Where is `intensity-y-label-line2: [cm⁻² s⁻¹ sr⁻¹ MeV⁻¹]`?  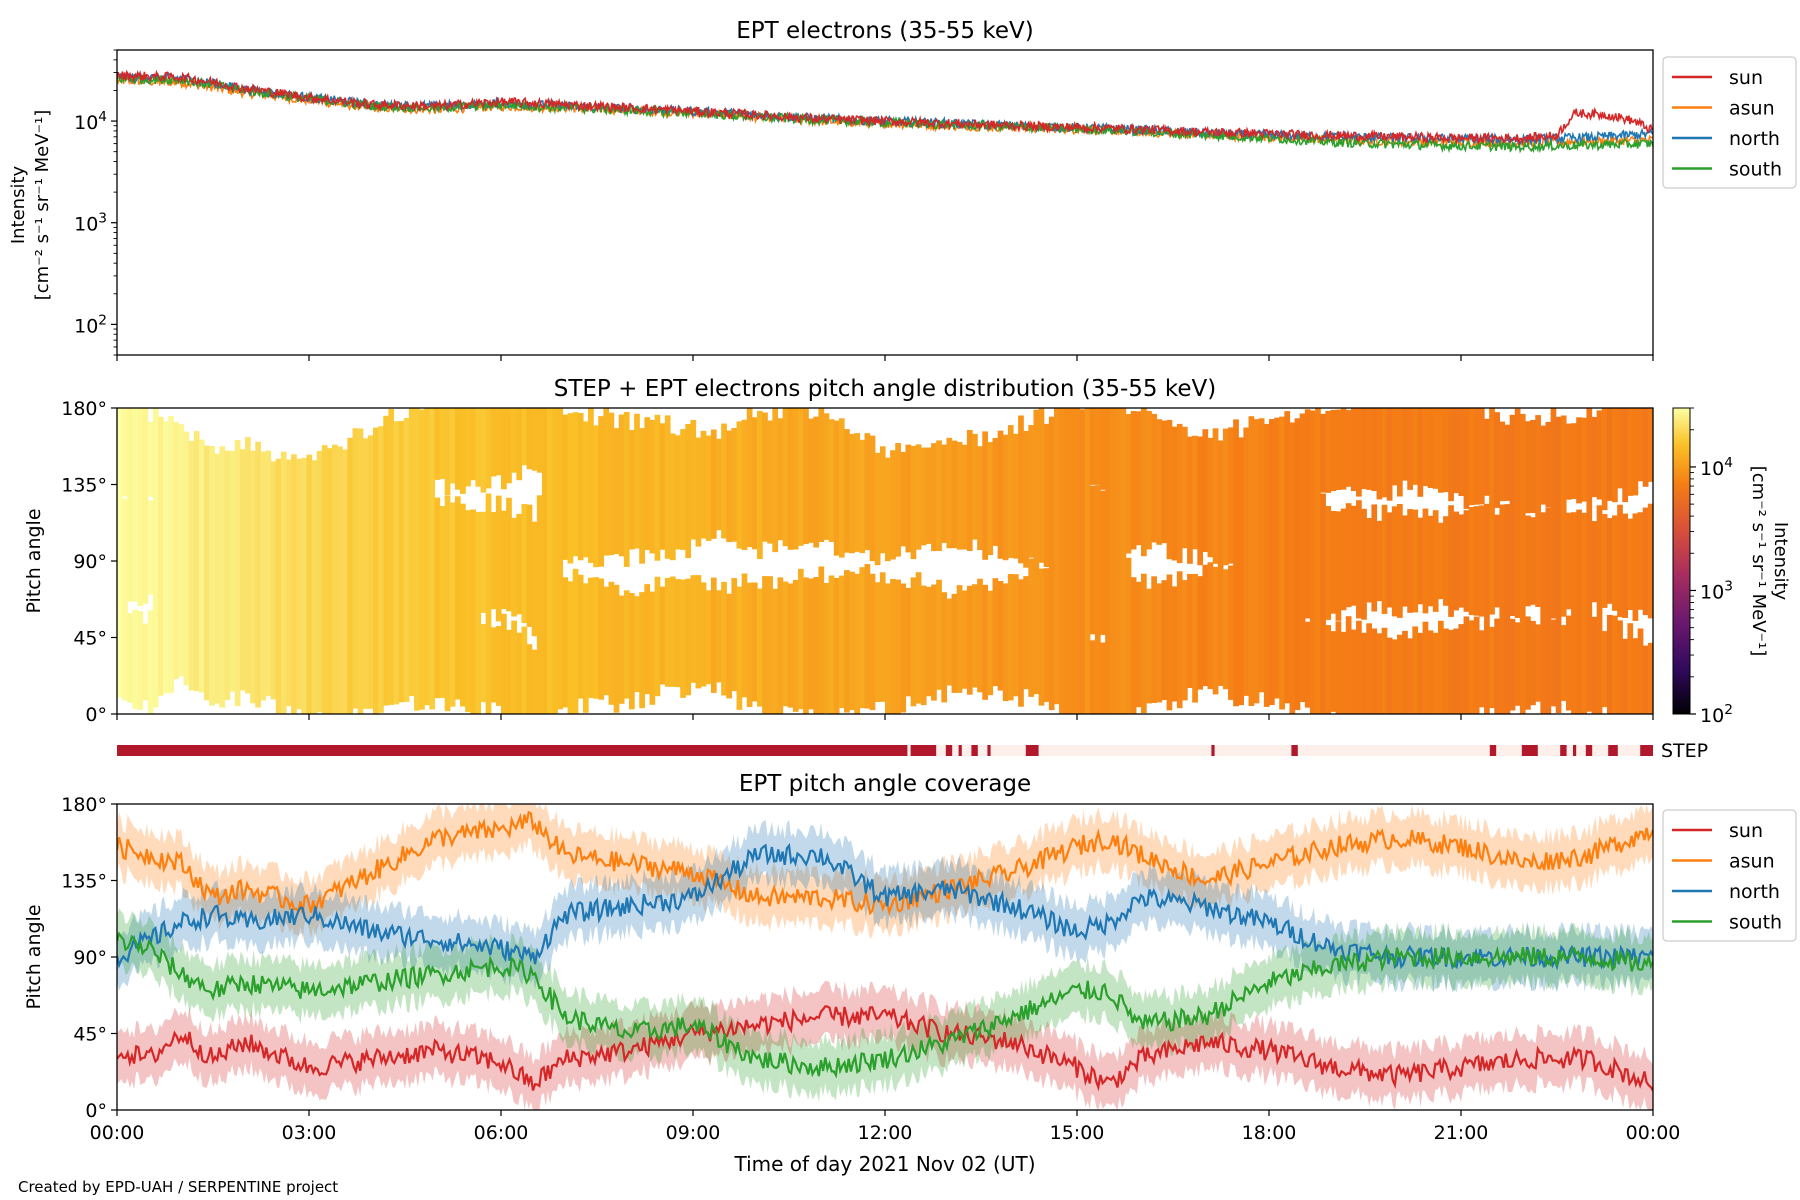 intensity-y-label-line2: [cm⁻² s⁻¹ sr⁻¹ MeV⁻¹] is located at coordinates (42, 205).